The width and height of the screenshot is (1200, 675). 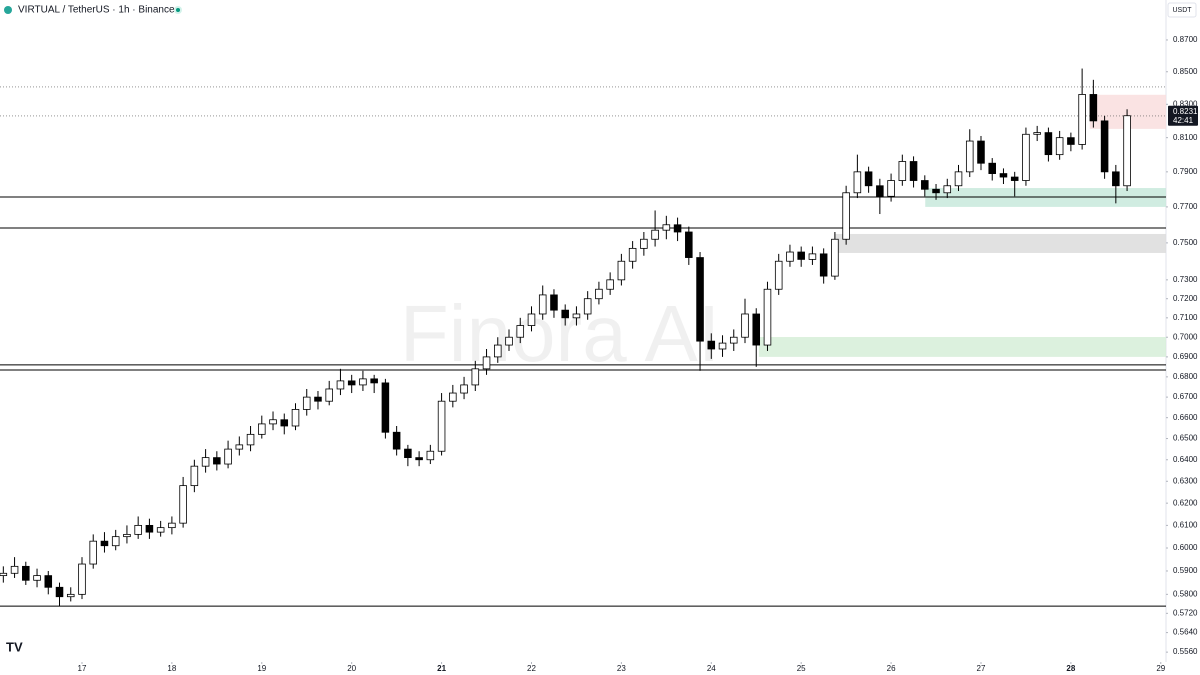 I want to click on y-tick-label: 0.7300, so click(x=1185, y=279).